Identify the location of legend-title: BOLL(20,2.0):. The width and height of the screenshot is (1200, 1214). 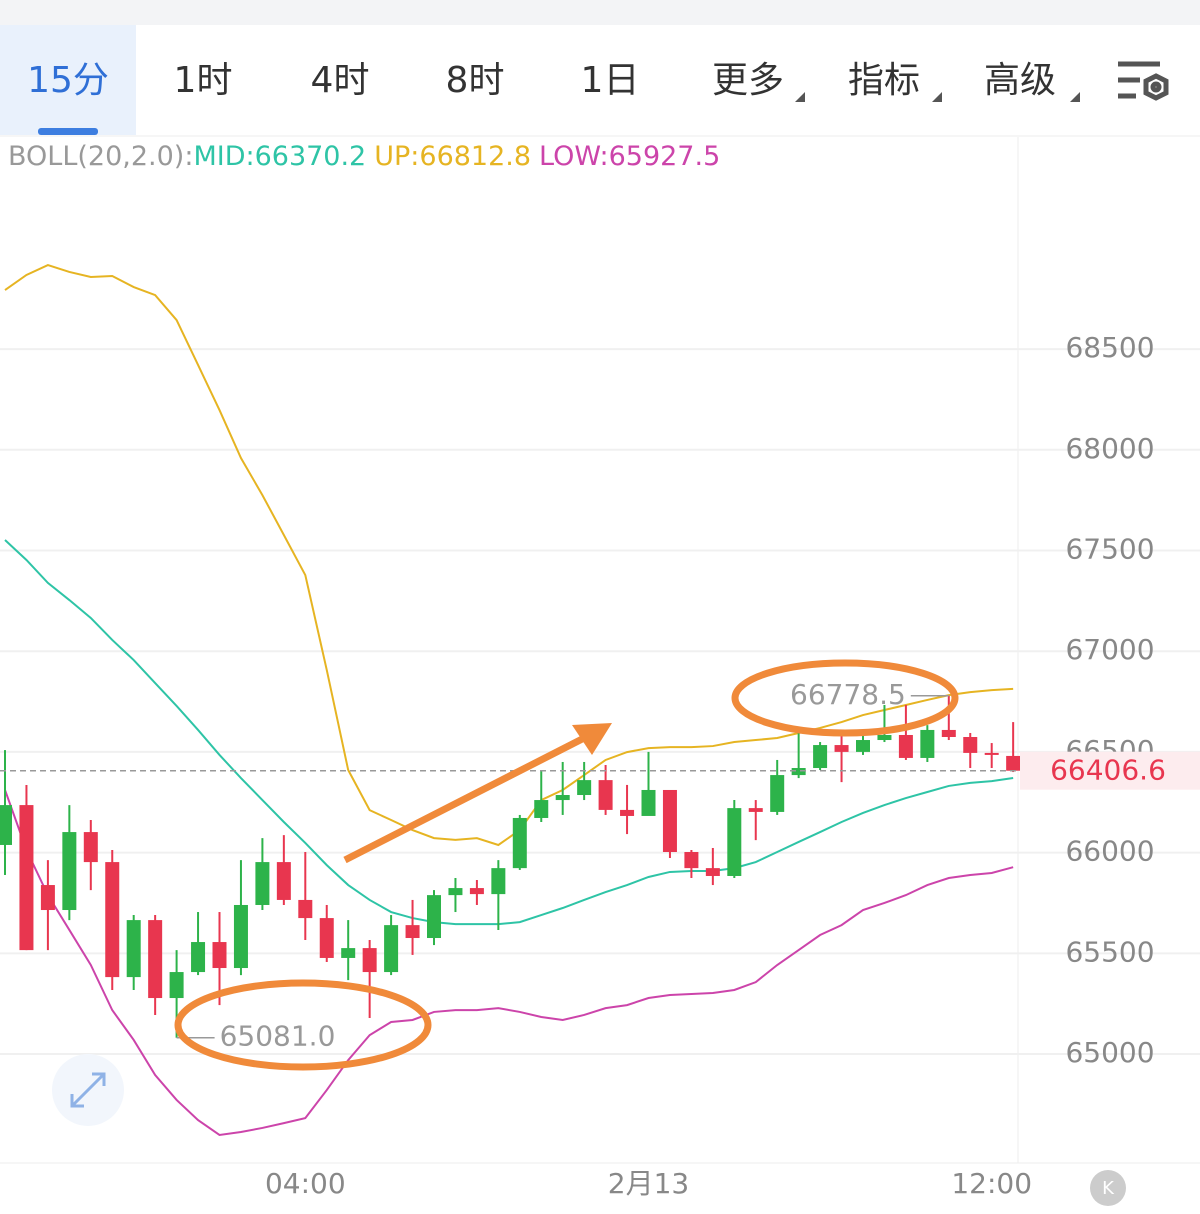
(100, 156).